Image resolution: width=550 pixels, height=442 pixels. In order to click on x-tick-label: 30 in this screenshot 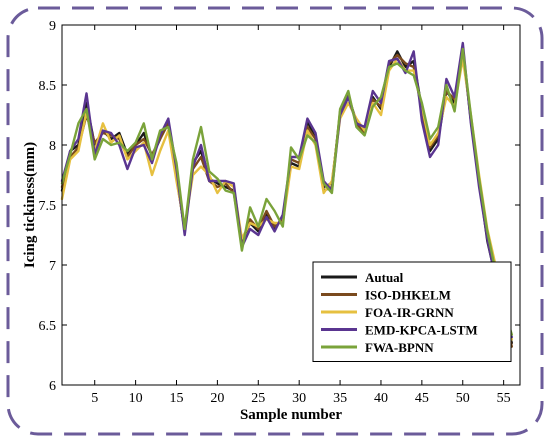, I will do `click(299, 398)`.